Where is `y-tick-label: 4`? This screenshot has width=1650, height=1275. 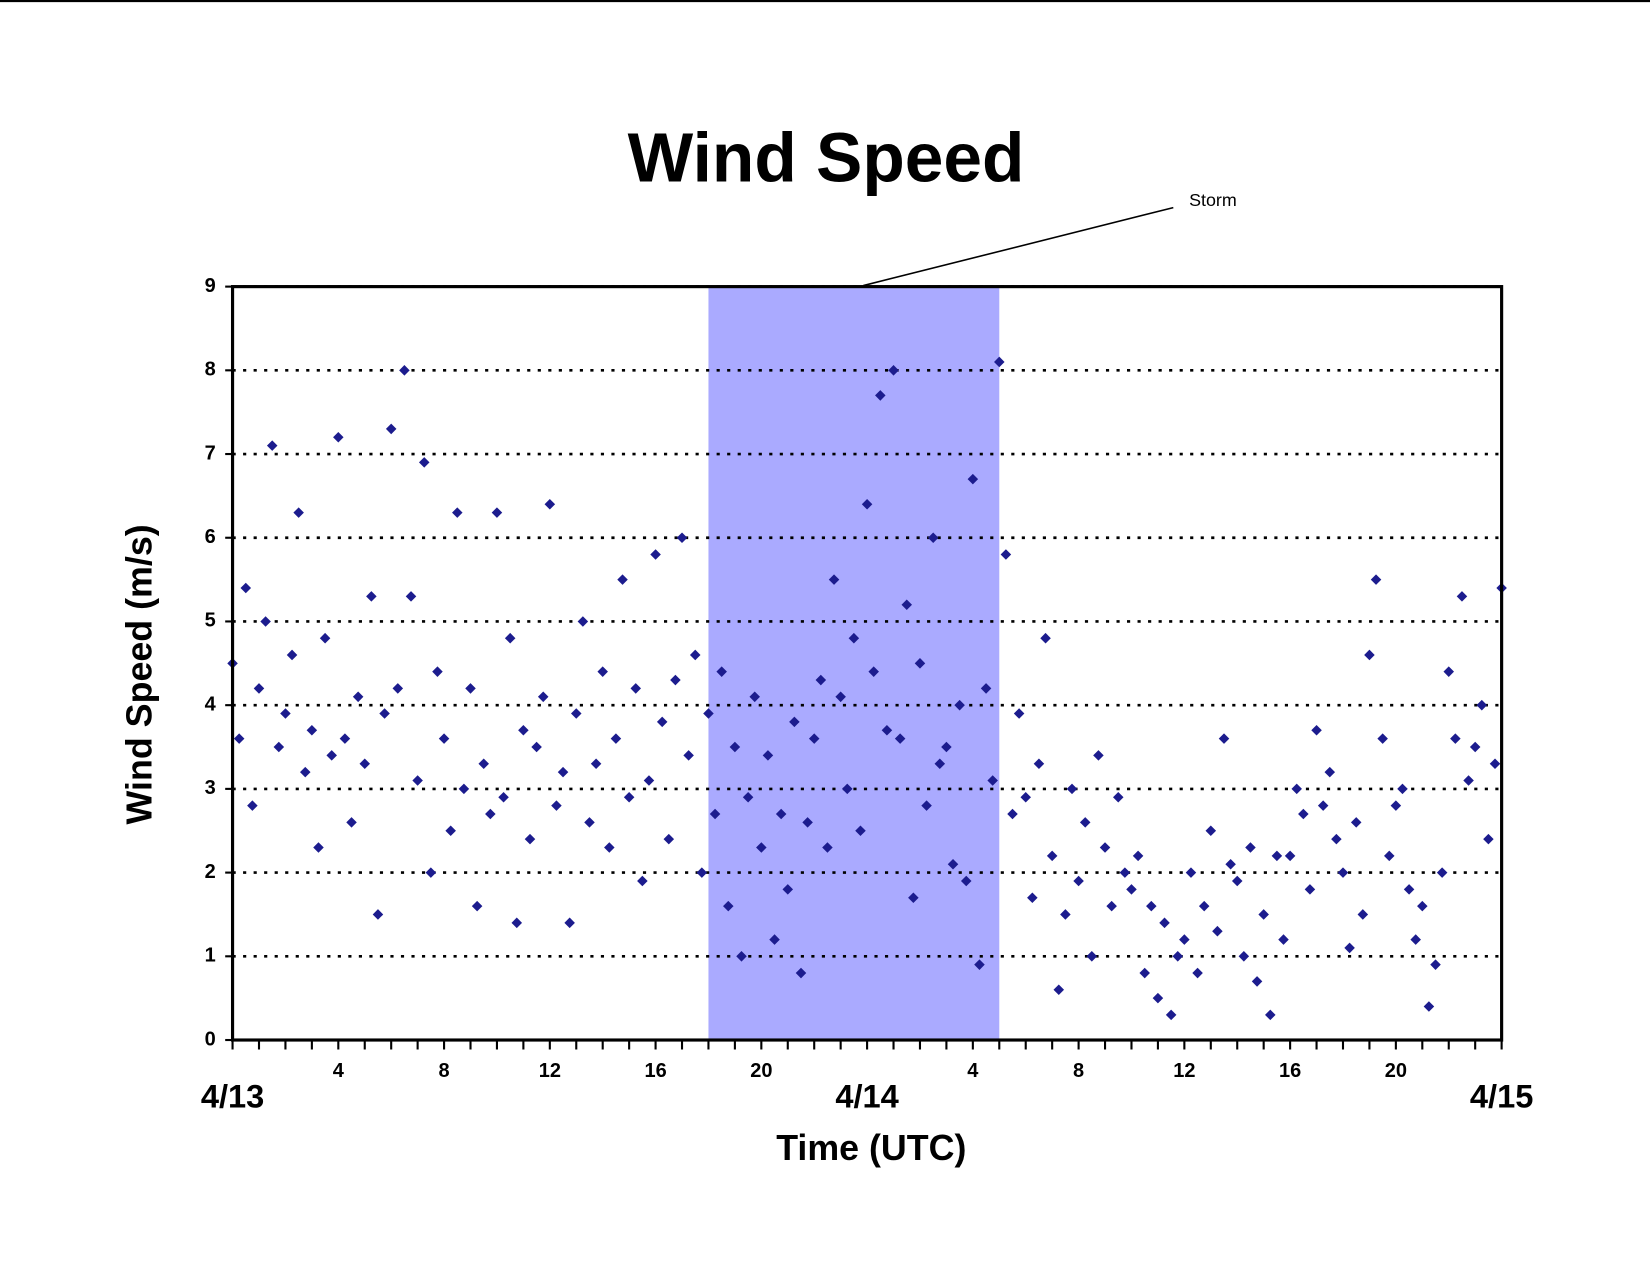 y-tick-label: 4 is located at coordinates (211, 704).